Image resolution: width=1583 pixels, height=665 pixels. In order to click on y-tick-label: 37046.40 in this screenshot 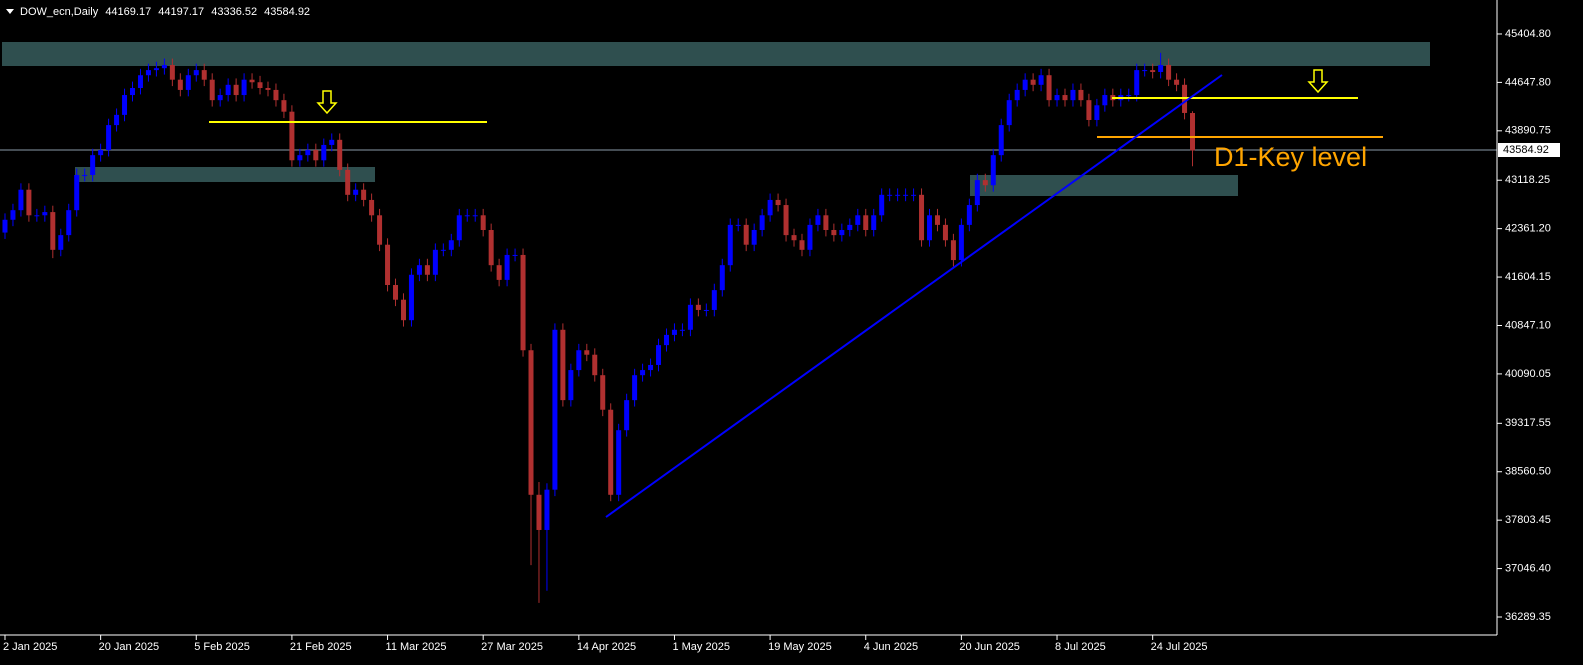, I will do `click(1528, 568)`.